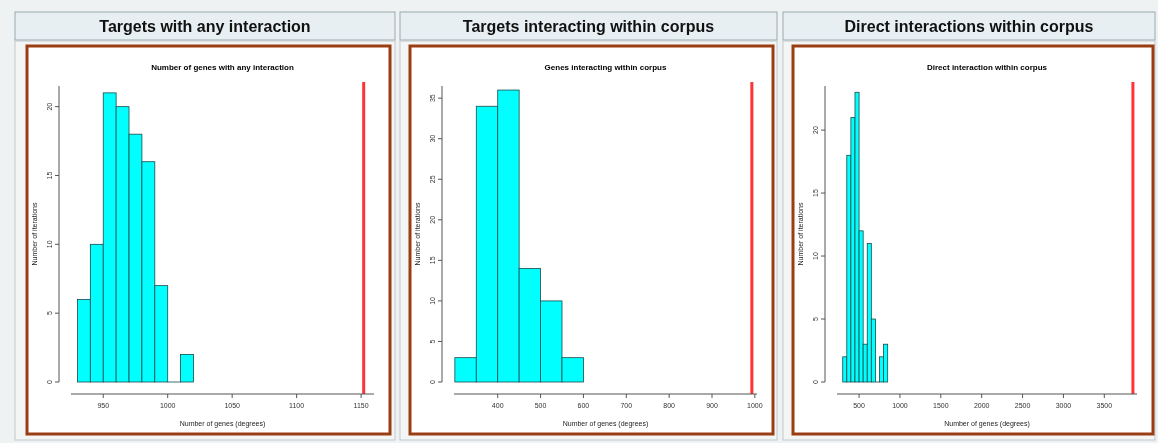 The image size is (1158, 443). Describe the element at coordinates (588, 26) in the screenshot. I see `chart-title: Targets interacting within corpus` at that location.